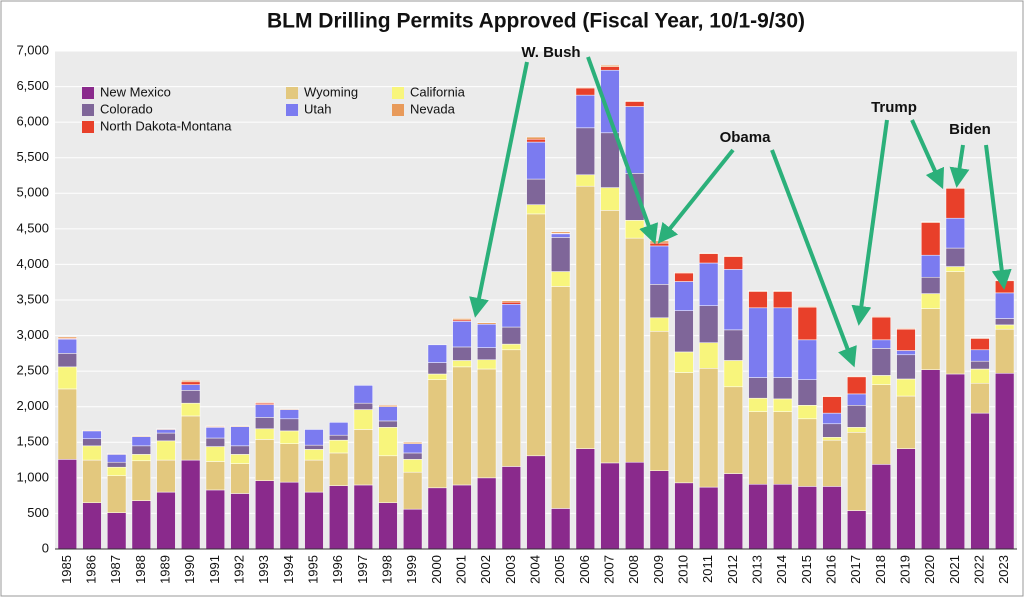  Describe the element at coordinates (263, 569) in the screenshot. I see `x-tick-label: 1993` at that location.